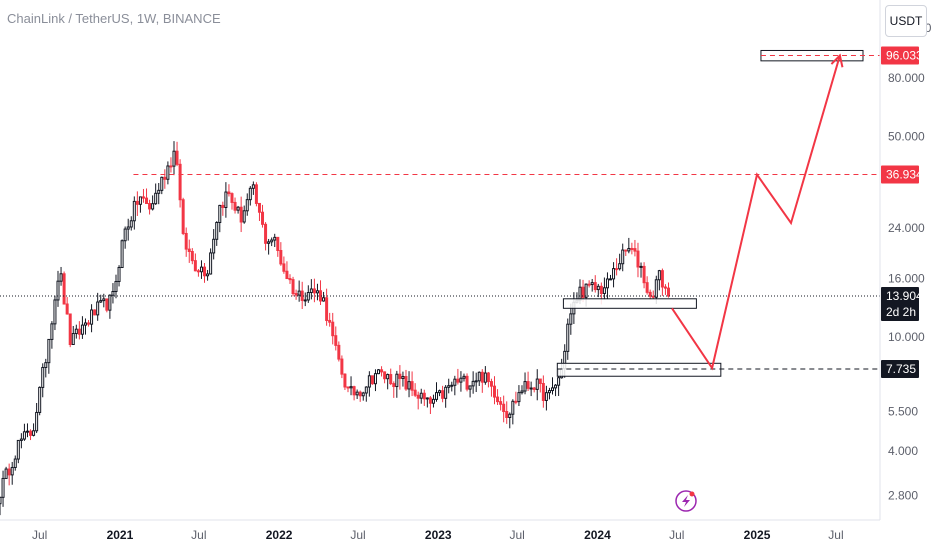 The image size is (932, 550). I want to click on price-tick-label: 2.800, so click(903, 496).